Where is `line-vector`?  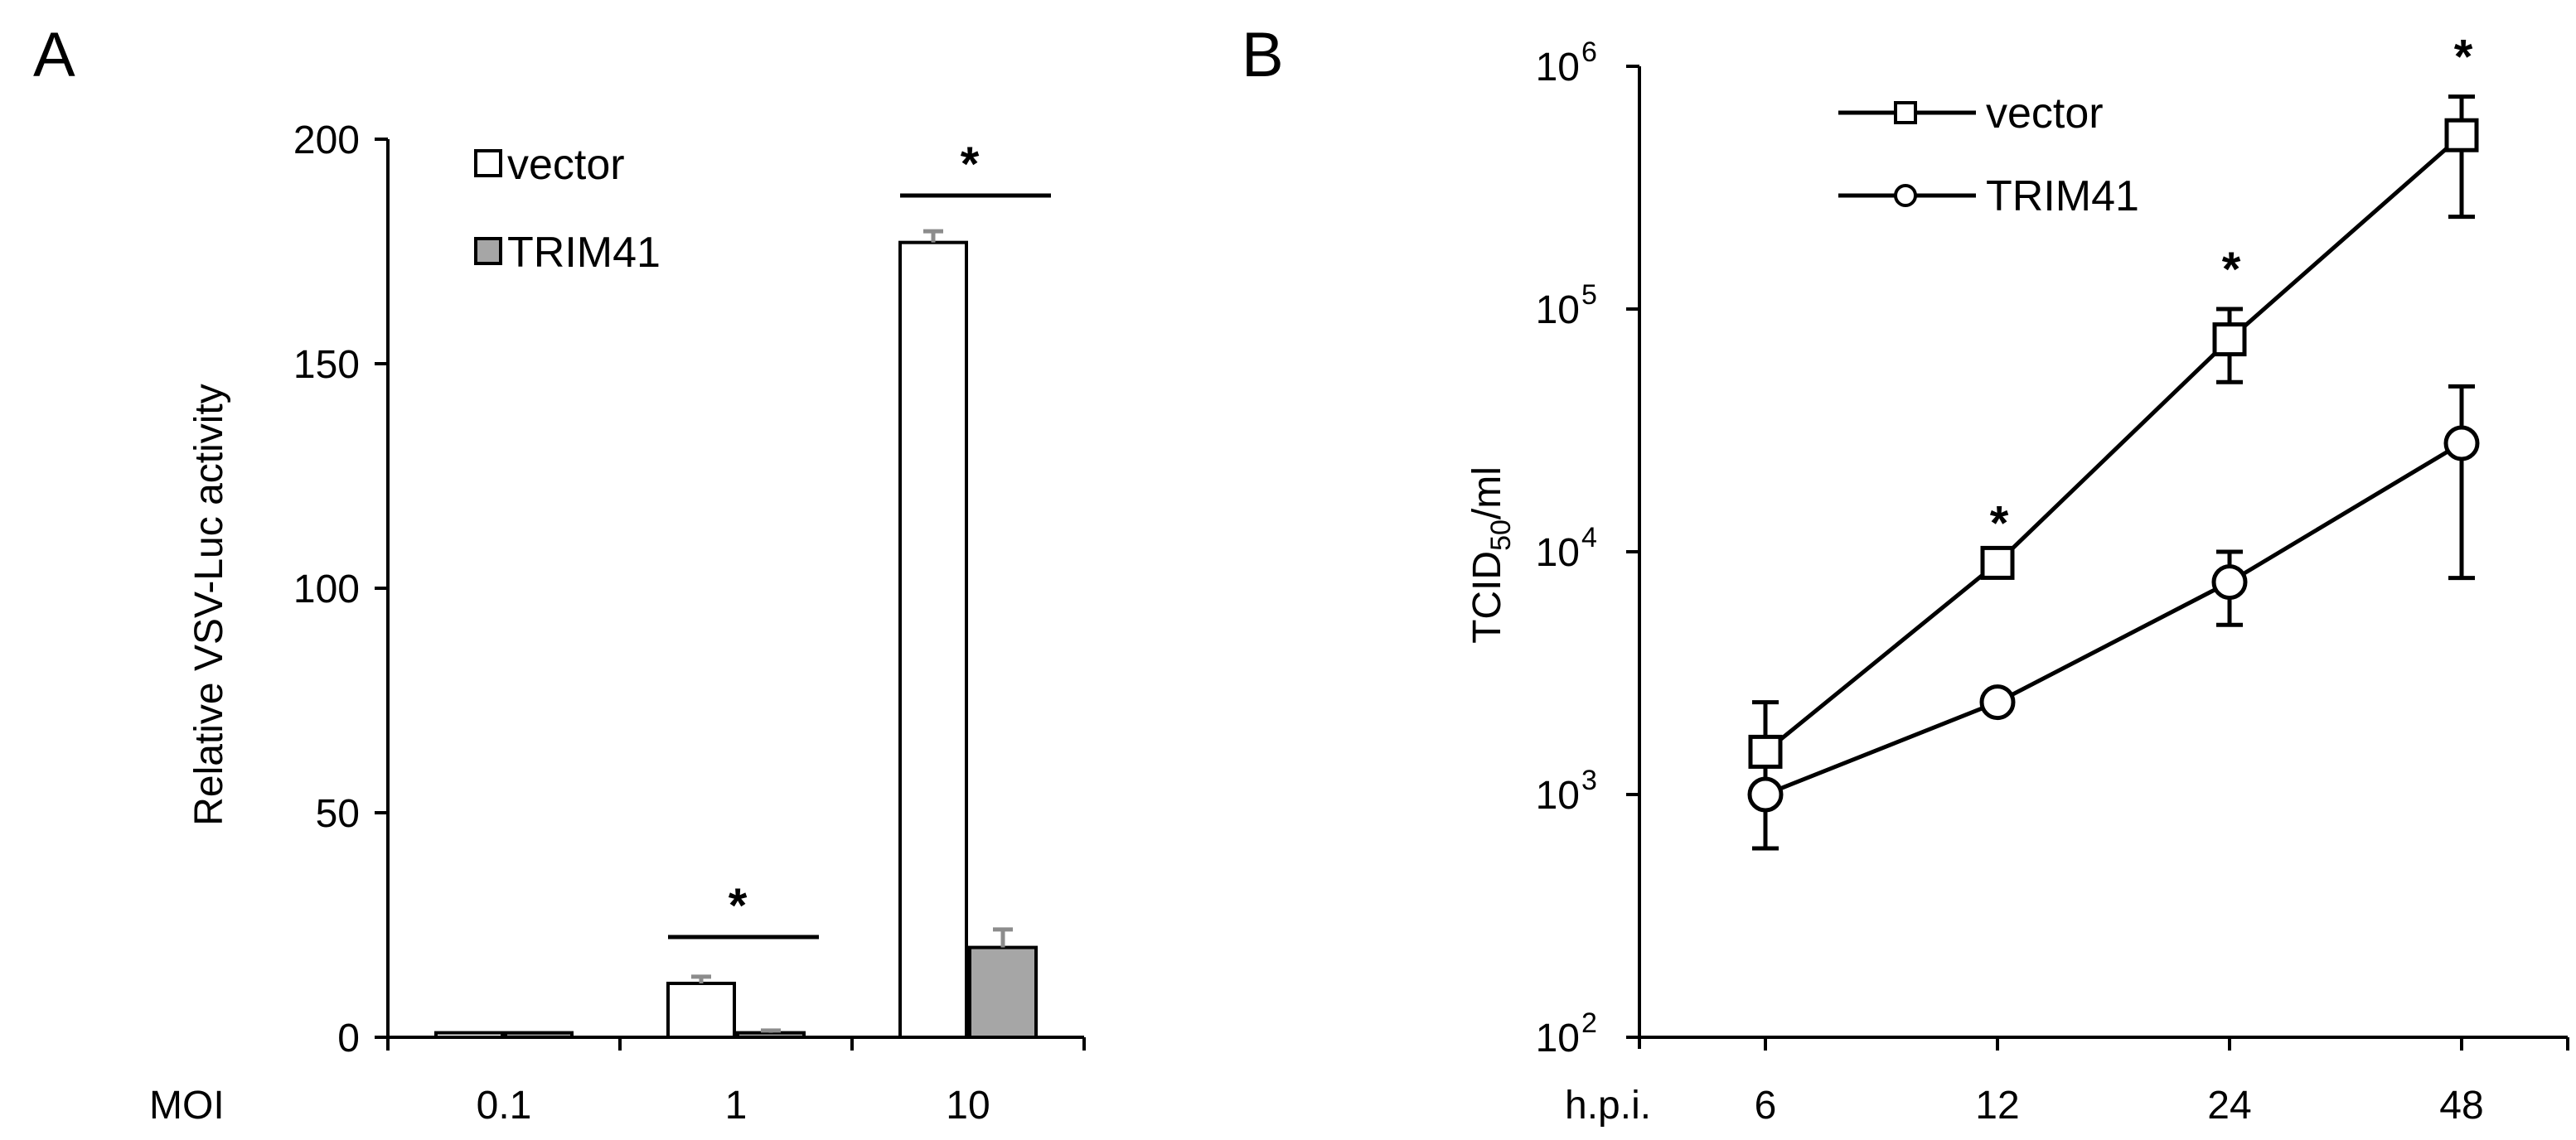 line-vector is located at coordinates (2113, 443).